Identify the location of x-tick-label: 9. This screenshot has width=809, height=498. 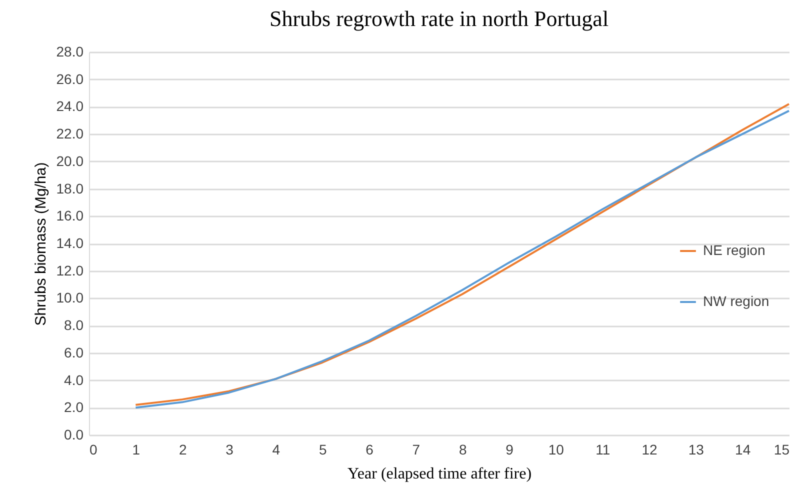
(510, 450).